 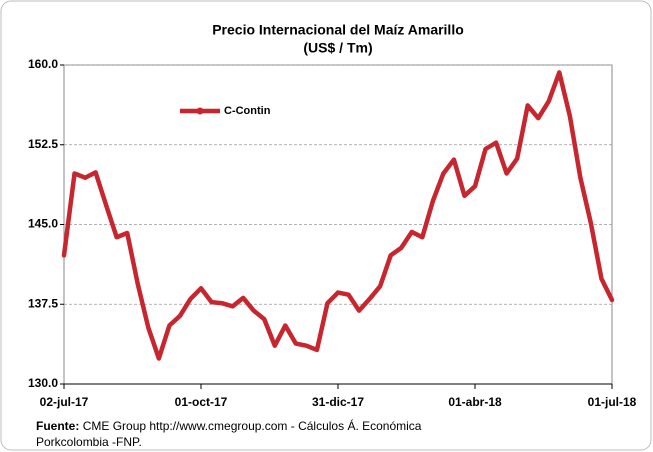 I want to click on source-text: Porkcolombia -FNP., so click(x=89, y=442).